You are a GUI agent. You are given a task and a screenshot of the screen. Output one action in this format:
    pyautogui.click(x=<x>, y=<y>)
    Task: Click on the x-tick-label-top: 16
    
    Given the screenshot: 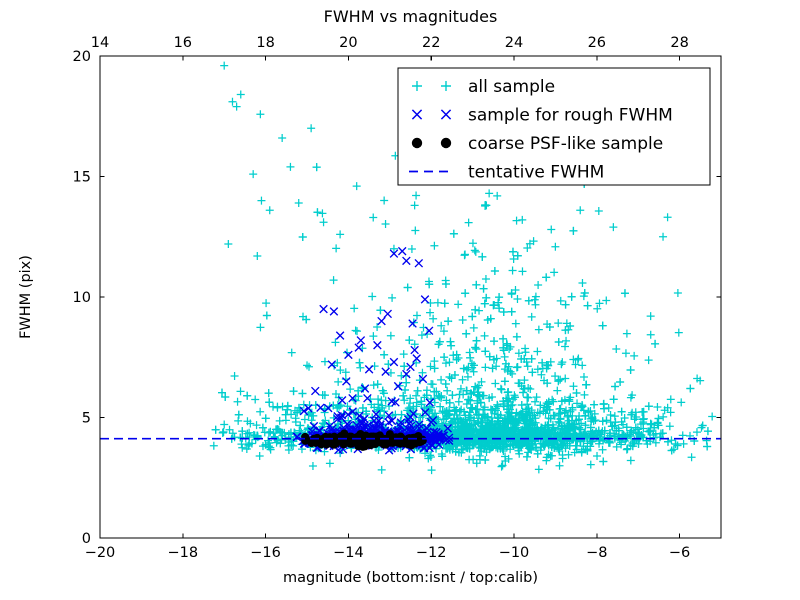 What is the action you would take?
    pyautogui.click(x=183, y=43)
    